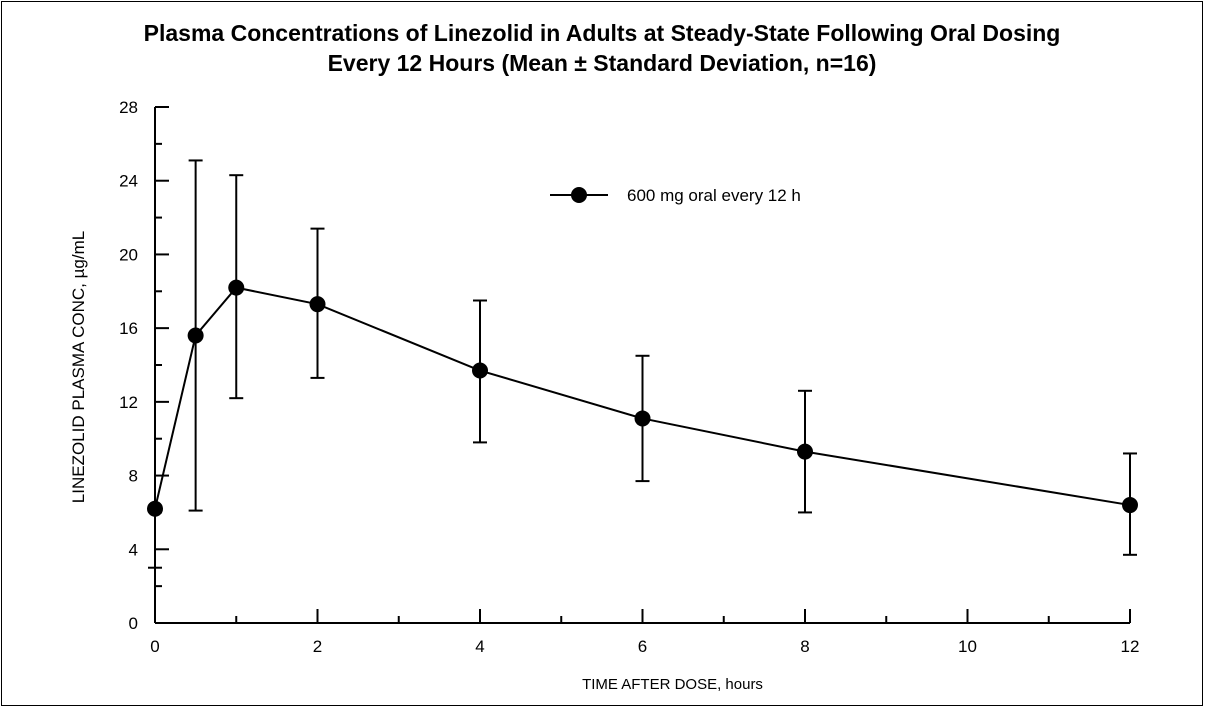 Image resolution: width=1206 pixels, height=710 pixels. What do you see at coordinates (133, 476) in the screenshot?
I see `y-tick-label: 8` at bounding box center [133, 476].